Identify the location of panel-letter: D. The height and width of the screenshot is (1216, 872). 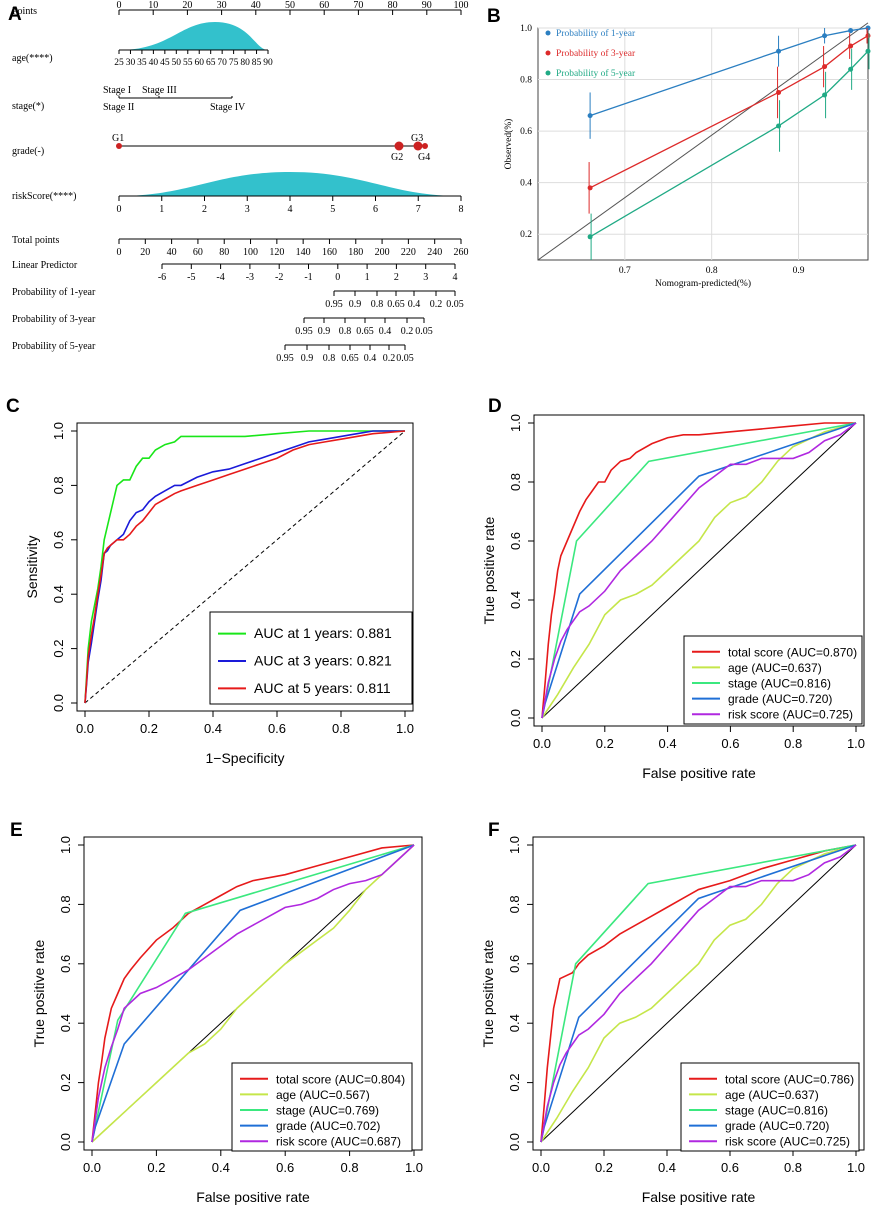
(495, 406).